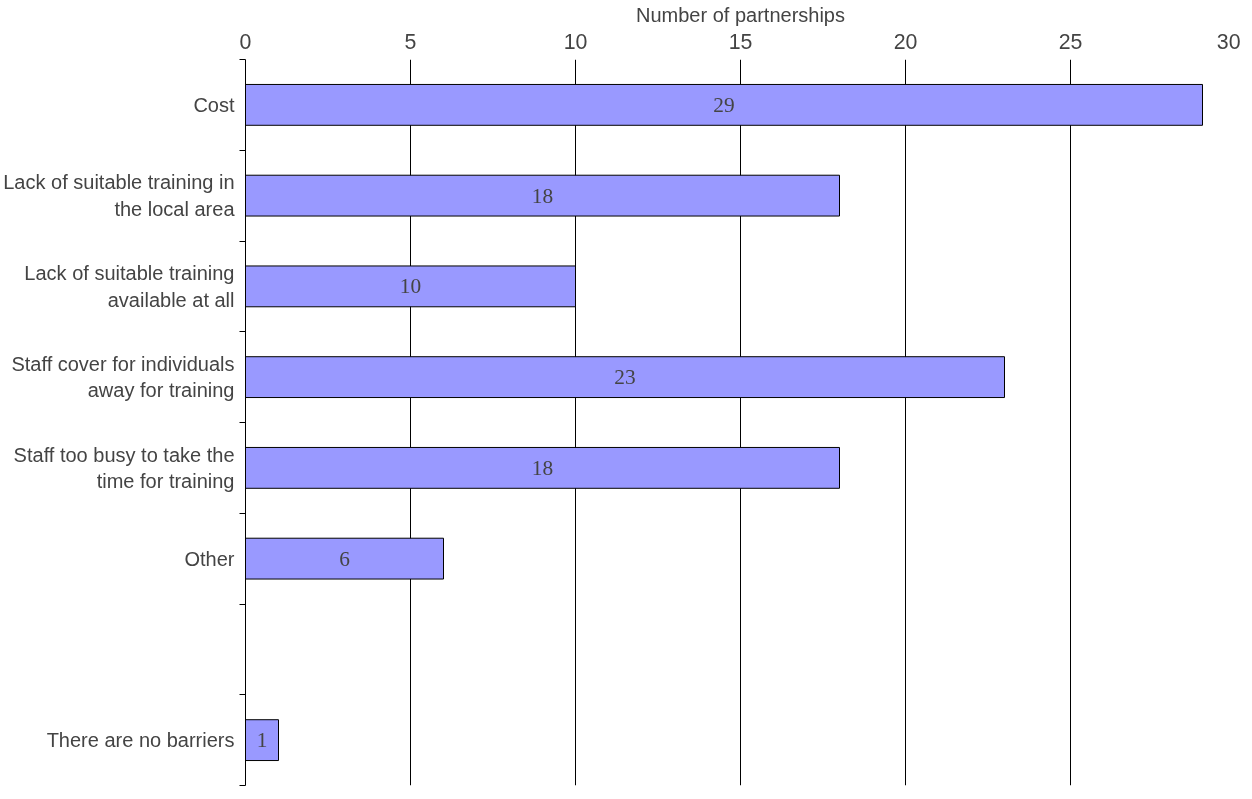 The image size is (1252, 799). What do you see at coordinates (410, 286) in the screenshot?
I see `data-label: 10` at bounding box center [410, 286].